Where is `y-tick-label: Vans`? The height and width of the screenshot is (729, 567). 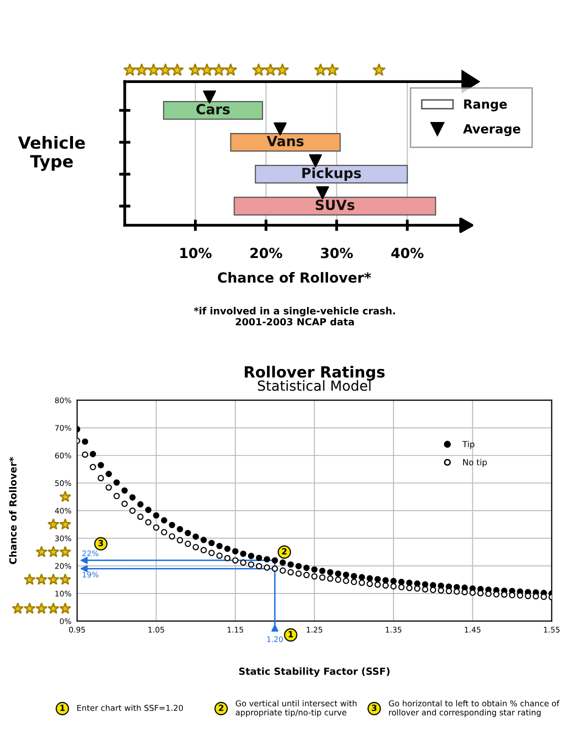
y-tick-label: Vans is located at coordinates (285, 141).